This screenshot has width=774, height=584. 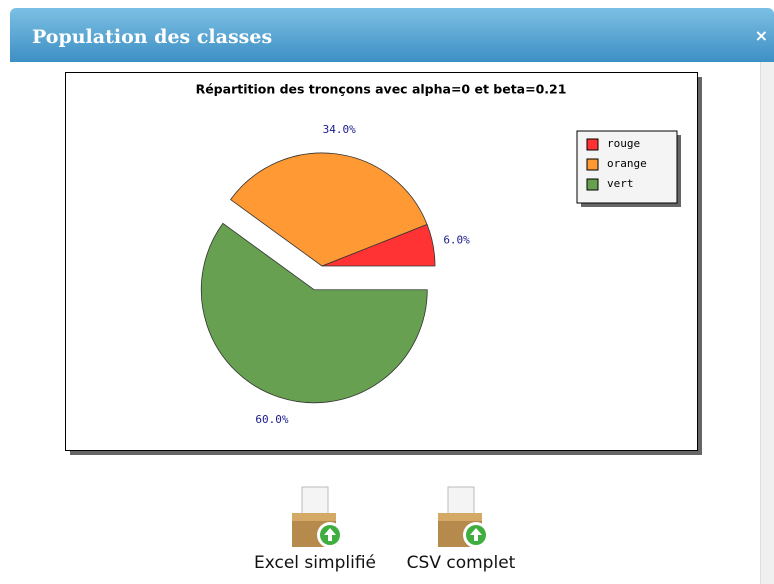 I want to click on csv-button: CSV complet, so click(x=461, y=529).